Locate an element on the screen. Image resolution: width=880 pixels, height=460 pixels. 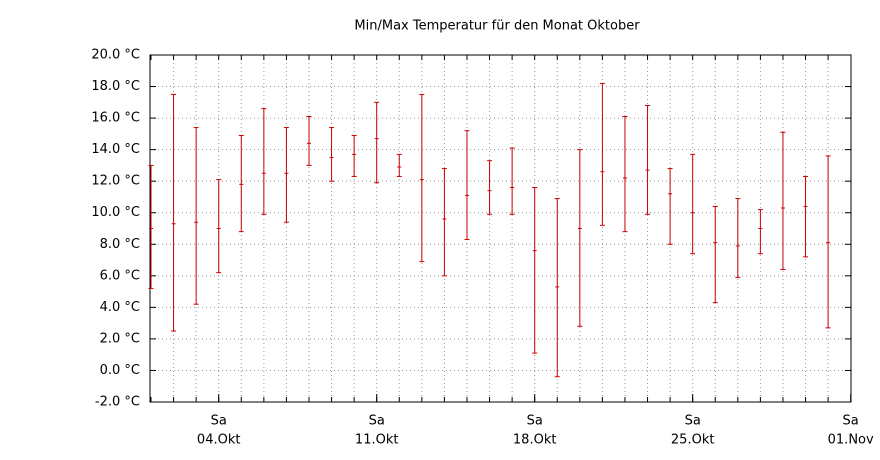
y-tick-label: 18.0 °C is located at coordinates (115, 86).